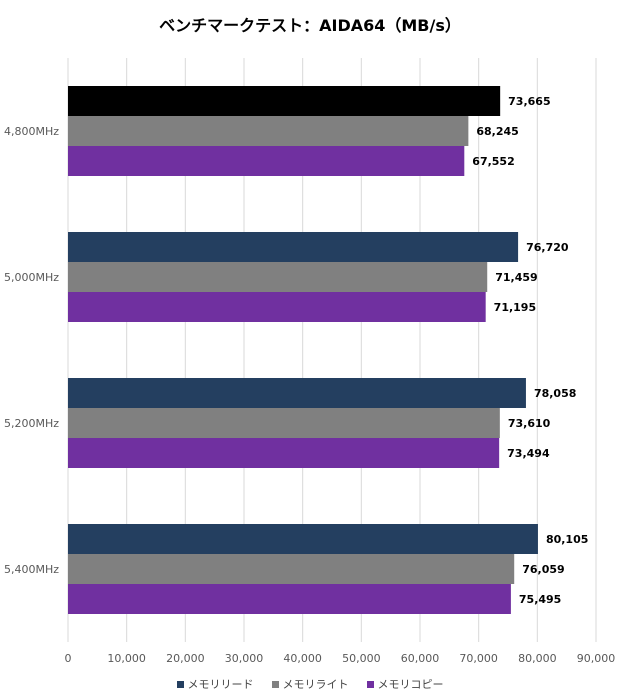 The width and height of the screenshot is (620, 700). What do you see at coordinates (497, 131) in the screenshot?
I see `data-label: 68,245` at bounding box center [497, 131].